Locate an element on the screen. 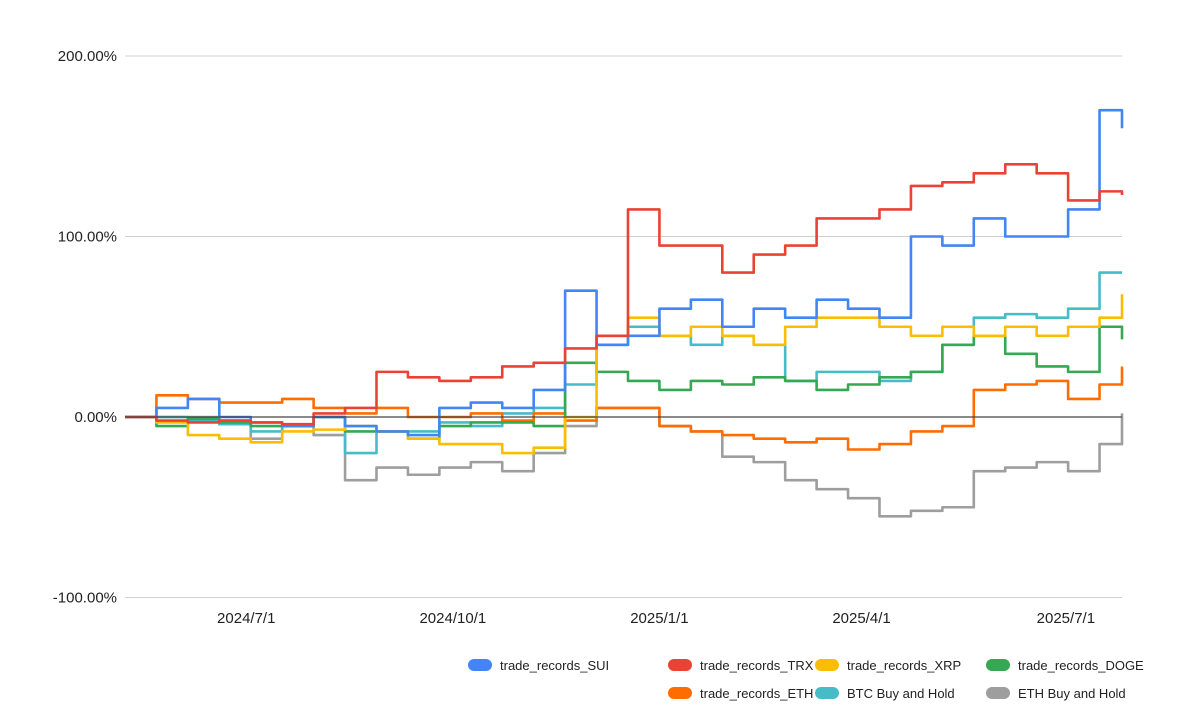  legend-item: trade_records_TRX is located at coordinates (741, 665).